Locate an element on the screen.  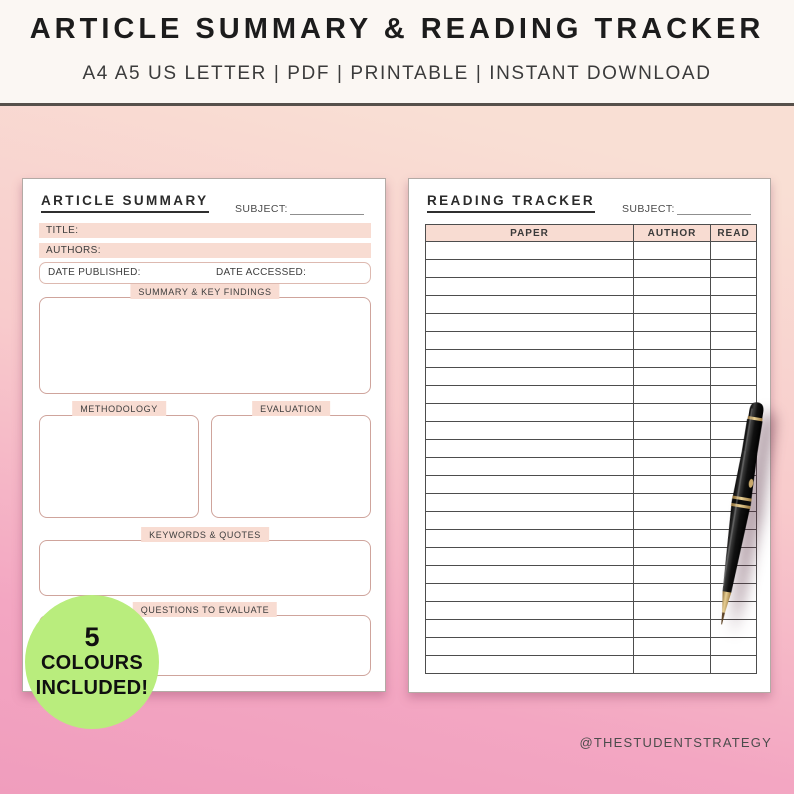
badge-line-included: INCLUDED! is located at coordinates (92, 688).